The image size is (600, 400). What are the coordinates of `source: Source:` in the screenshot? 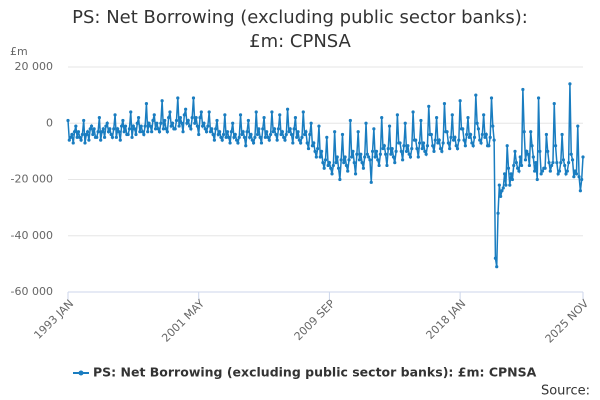 It's located at (565, 391).